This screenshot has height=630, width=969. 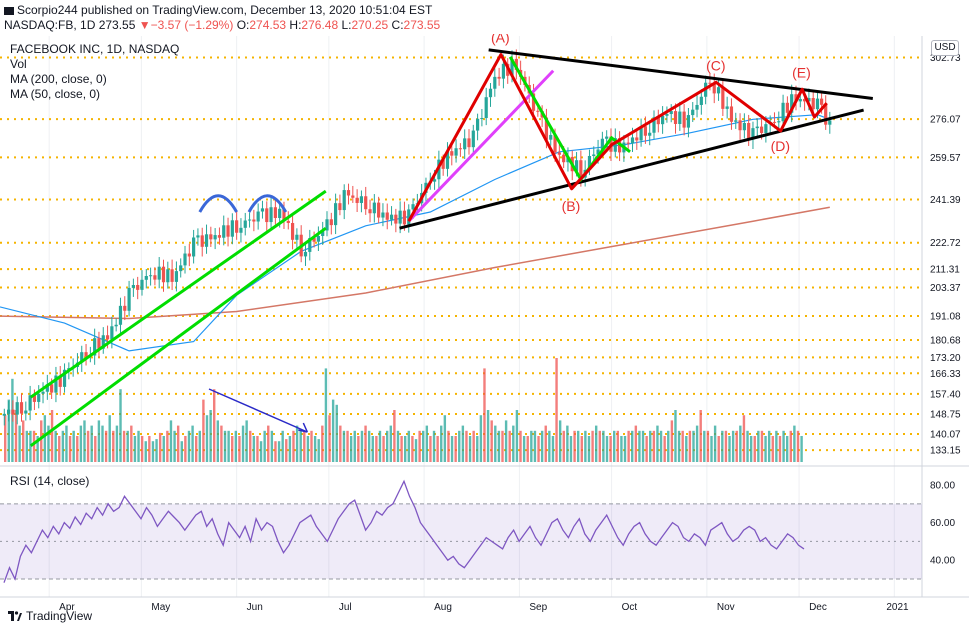 What do you see at coordinates (258, 410) in the screenshot?
I see `volume-arrow-line` at bounding box center [258, 410].